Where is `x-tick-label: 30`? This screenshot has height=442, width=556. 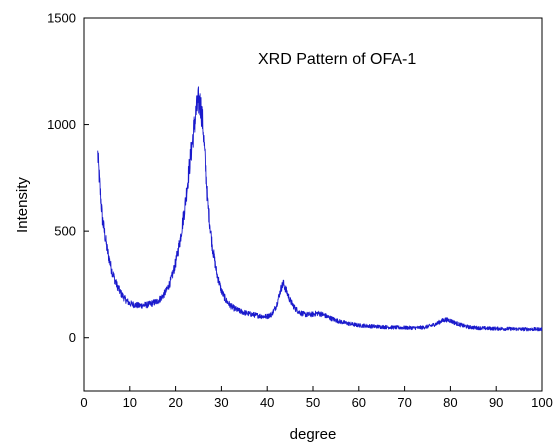
x-tick-label: 30 is located at coordinates (221, 402).